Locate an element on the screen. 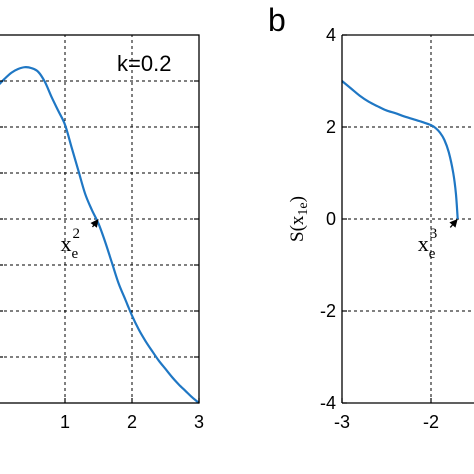 This screenshot has height=474, width=474. panel-b-y-axis-label: S(x1e) is located at coordinates (299, 219).